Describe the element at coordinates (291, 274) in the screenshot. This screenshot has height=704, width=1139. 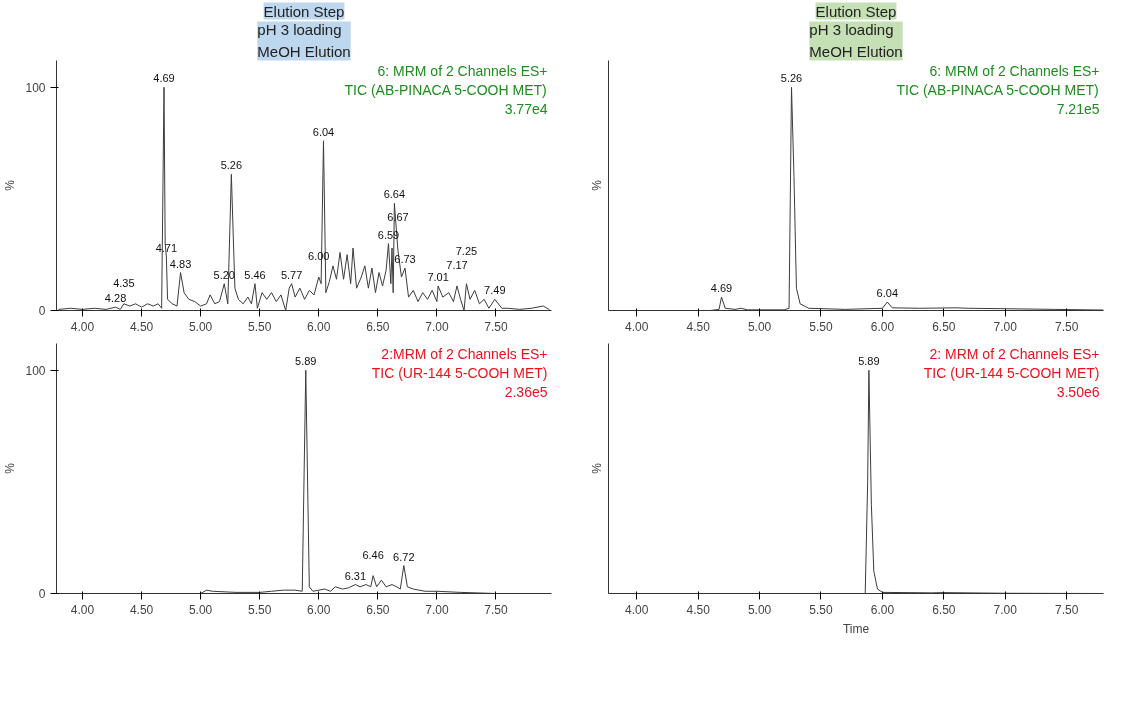
I see `annotation: 5.77` at that location.